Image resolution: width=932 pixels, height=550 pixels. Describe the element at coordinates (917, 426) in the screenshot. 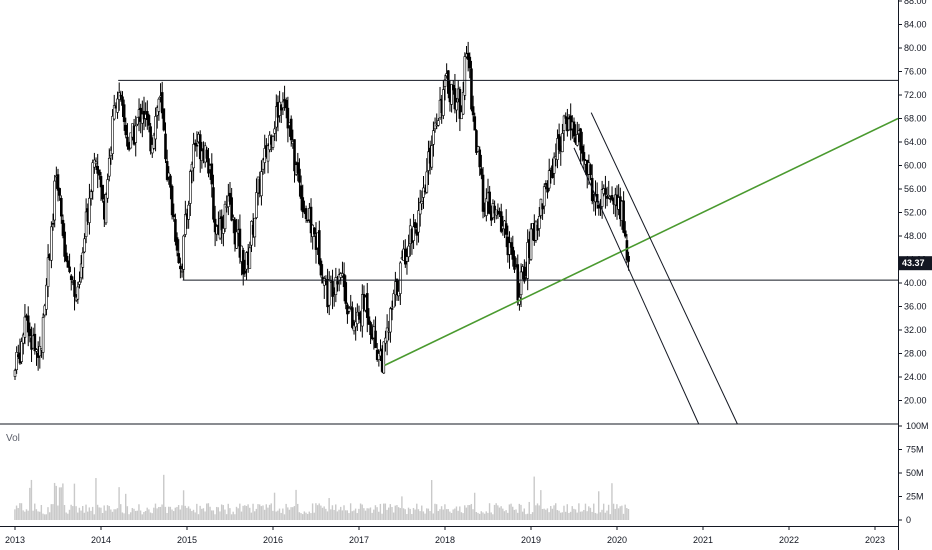

I see `volume-tick-label: 100M` at that location.